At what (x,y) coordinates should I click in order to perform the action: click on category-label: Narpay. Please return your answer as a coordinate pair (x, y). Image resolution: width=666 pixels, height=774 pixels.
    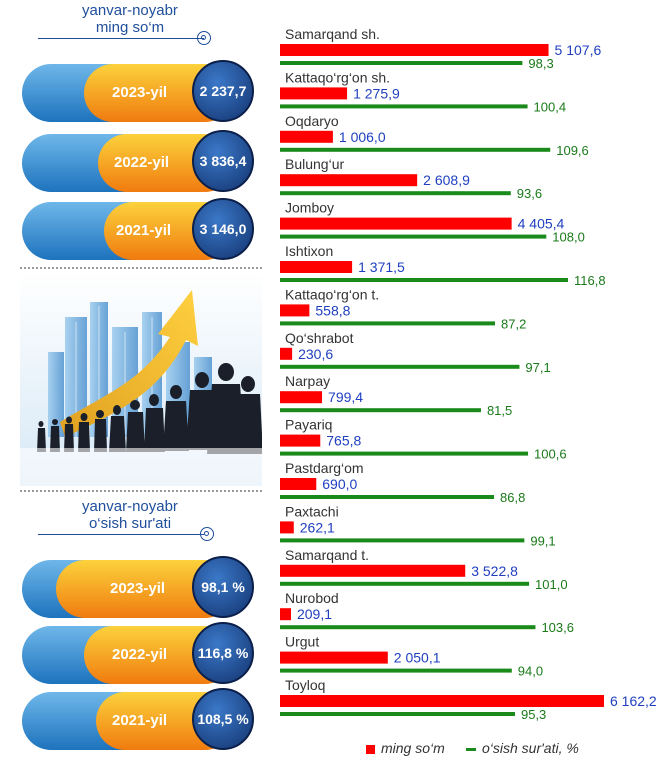
    Looking at the image, I should click on (307, 381).